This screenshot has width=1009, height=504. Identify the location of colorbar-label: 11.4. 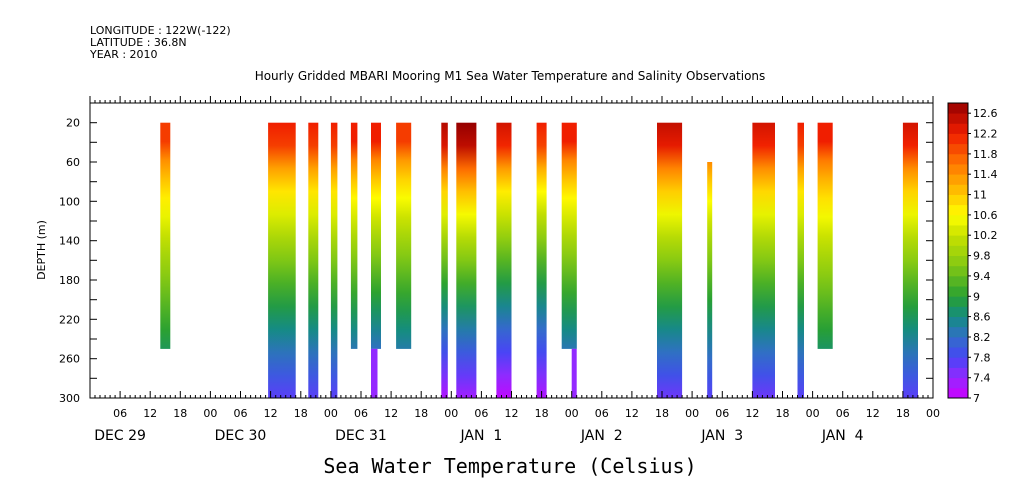
(985, 174).